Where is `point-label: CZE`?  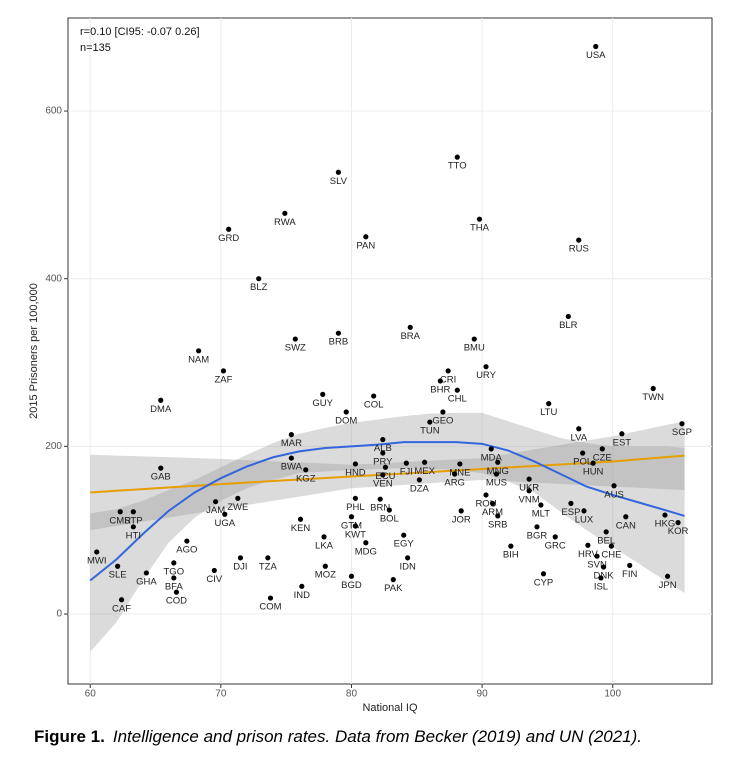
point-label: CZE is located at coordinates (602, 457).